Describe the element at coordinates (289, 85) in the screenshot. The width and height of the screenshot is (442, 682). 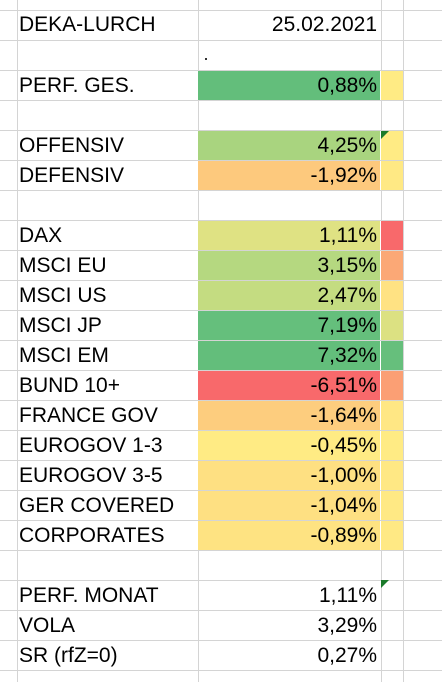
I see `perf-total-value: 0,88%` at that location.